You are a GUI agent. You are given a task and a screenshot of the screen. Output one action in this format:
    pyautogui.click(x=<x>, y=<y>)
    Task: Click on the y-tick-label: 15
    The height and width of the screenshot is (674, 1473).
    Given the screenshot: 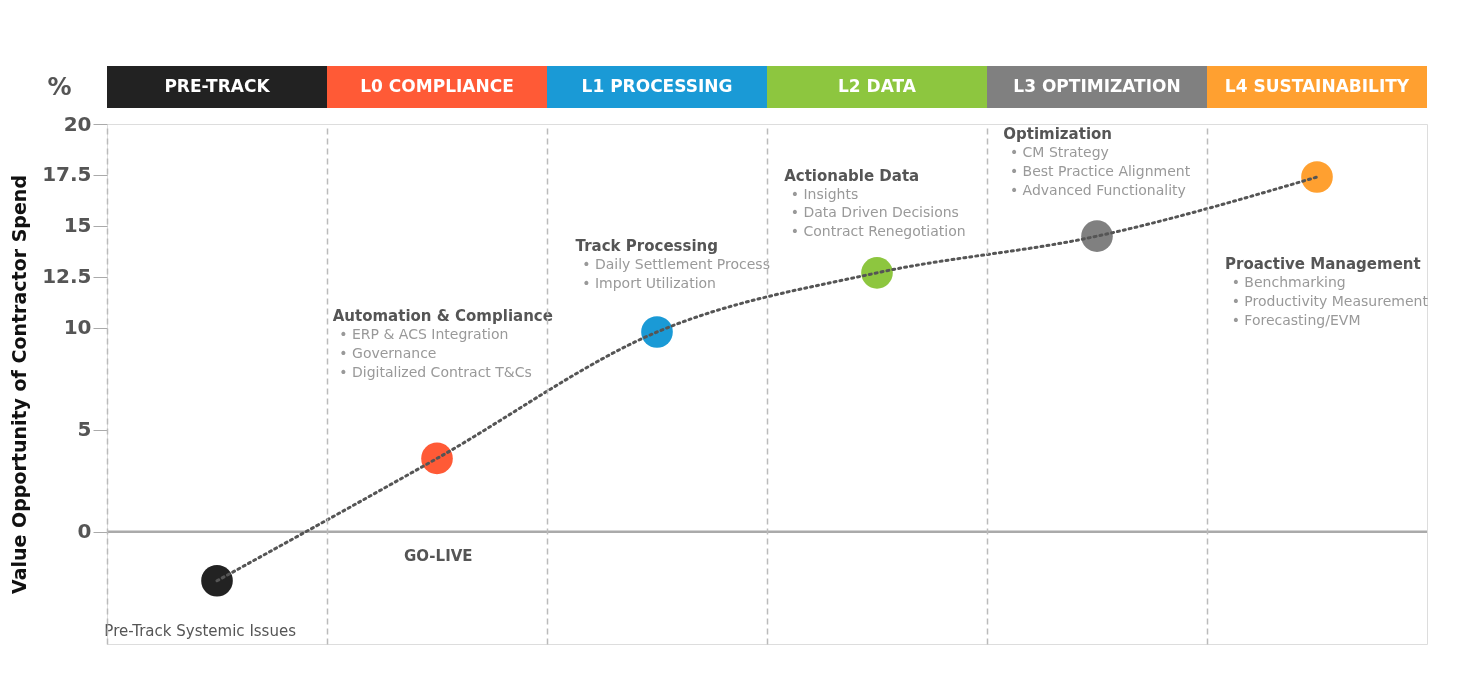 What is the action you would take?
    pyautogui.click(x=77, y=225)
    